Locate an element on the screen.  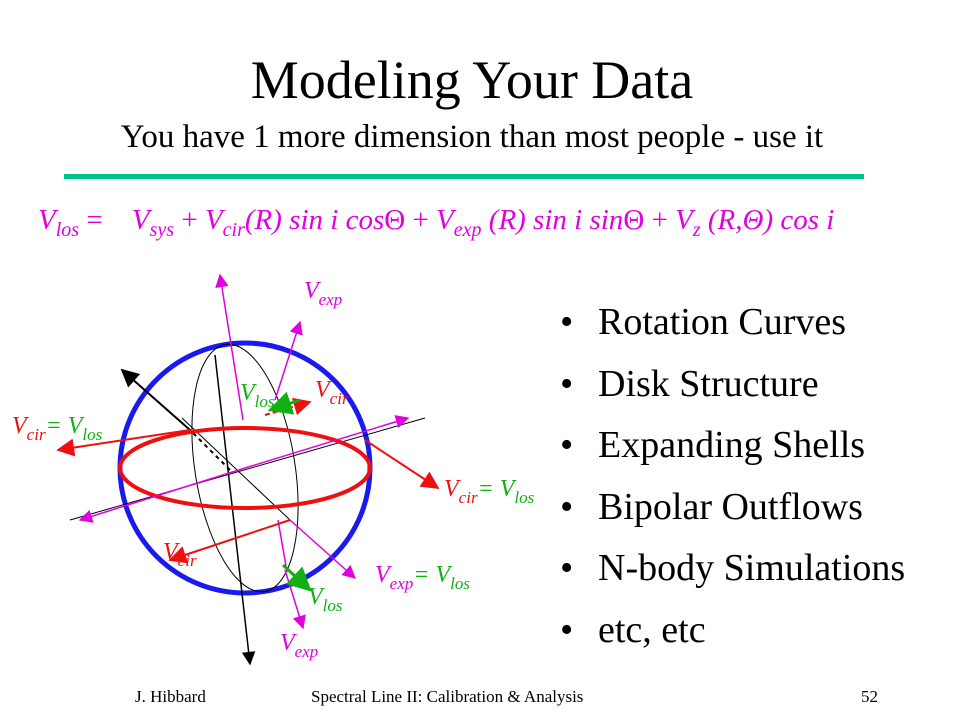
footer-talk-title: Spectral Line II: Calibration & Analysis is located at coordinates (447, 696).